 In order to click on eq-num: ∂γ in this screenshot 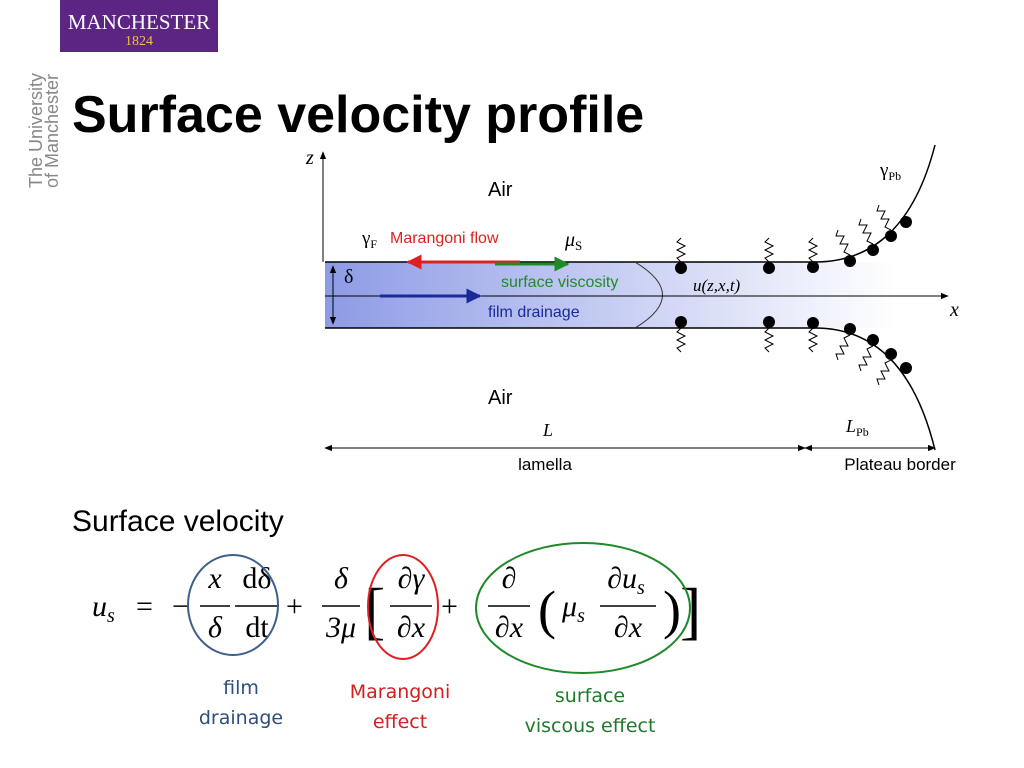, I will do `click(412, 578)`.